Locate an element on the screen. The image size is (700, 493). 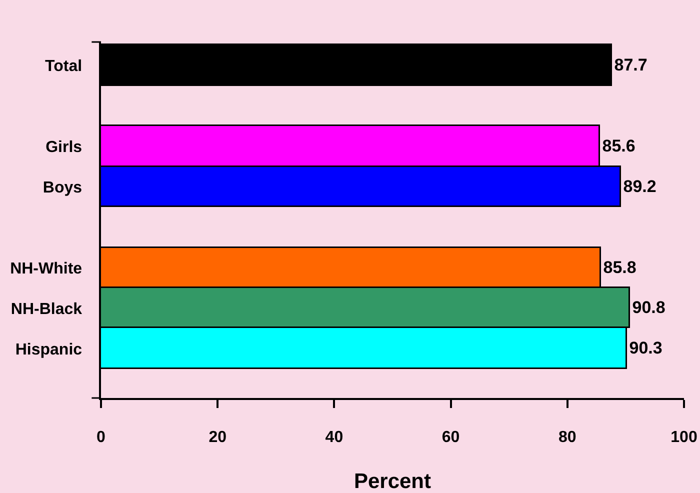
y-tick-label: Total is located at coordinates (63, 67).